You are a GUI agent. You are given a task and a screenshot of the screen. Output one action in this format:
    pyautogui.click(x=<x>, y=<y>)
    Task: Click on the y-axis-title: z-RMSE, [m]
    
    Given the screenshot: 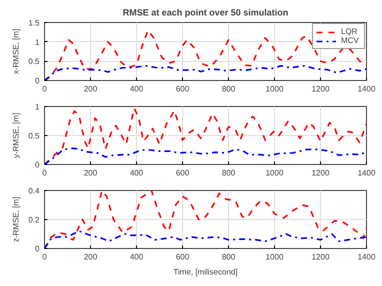 What is the action you would take?
    pyautogui.click(x=15, y=219)
    